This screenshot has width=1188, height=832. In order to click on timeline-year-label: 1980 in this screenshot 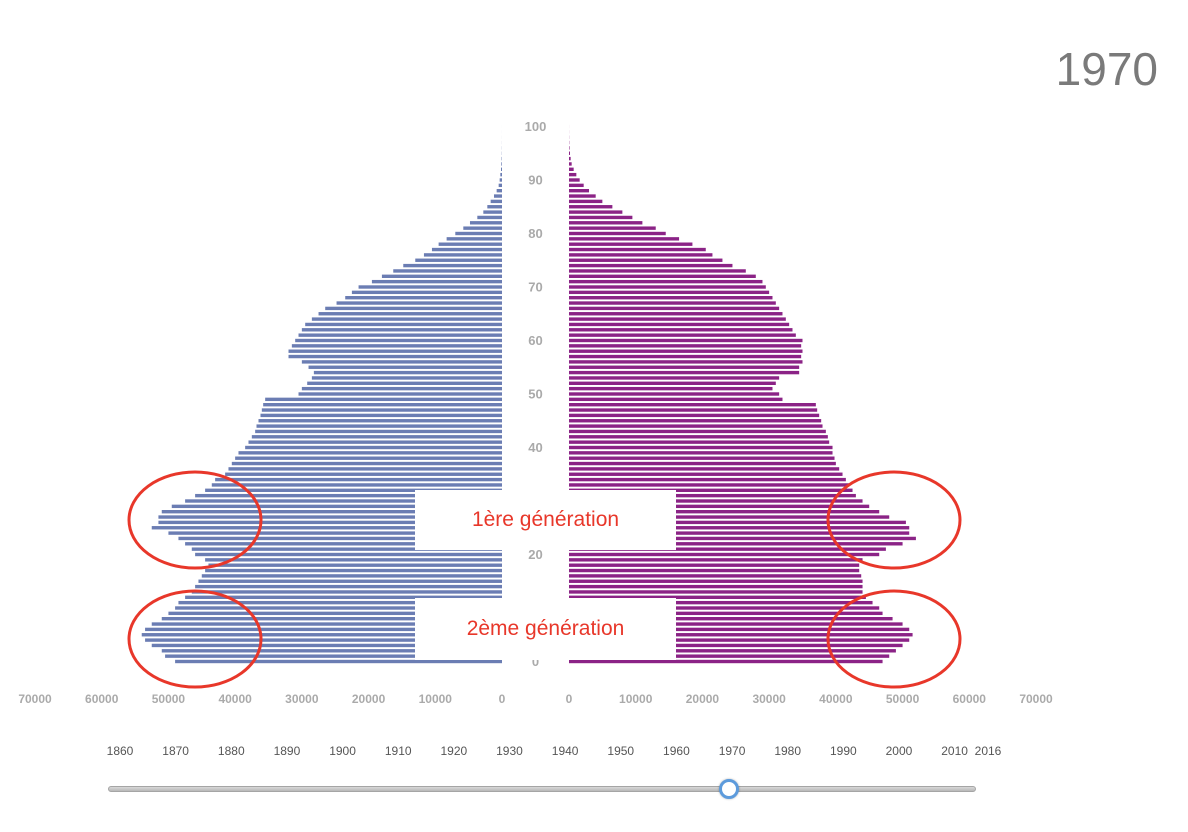, I will do `click(788, 751)`.